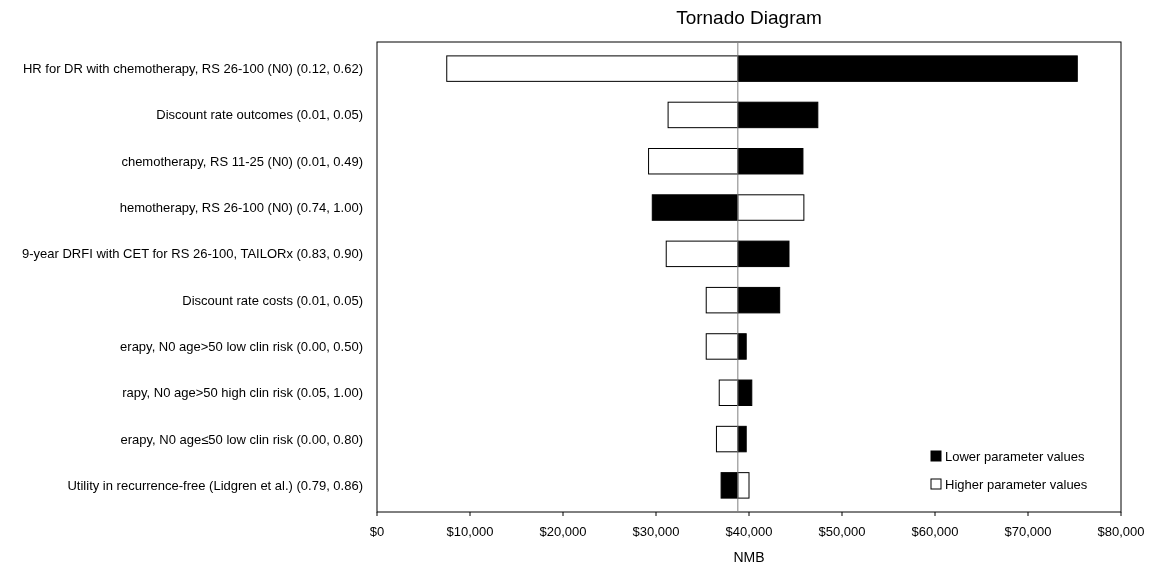 The image size is (1156, 572). I want to click on x-tick-label: $60,000, so click(935, 531).